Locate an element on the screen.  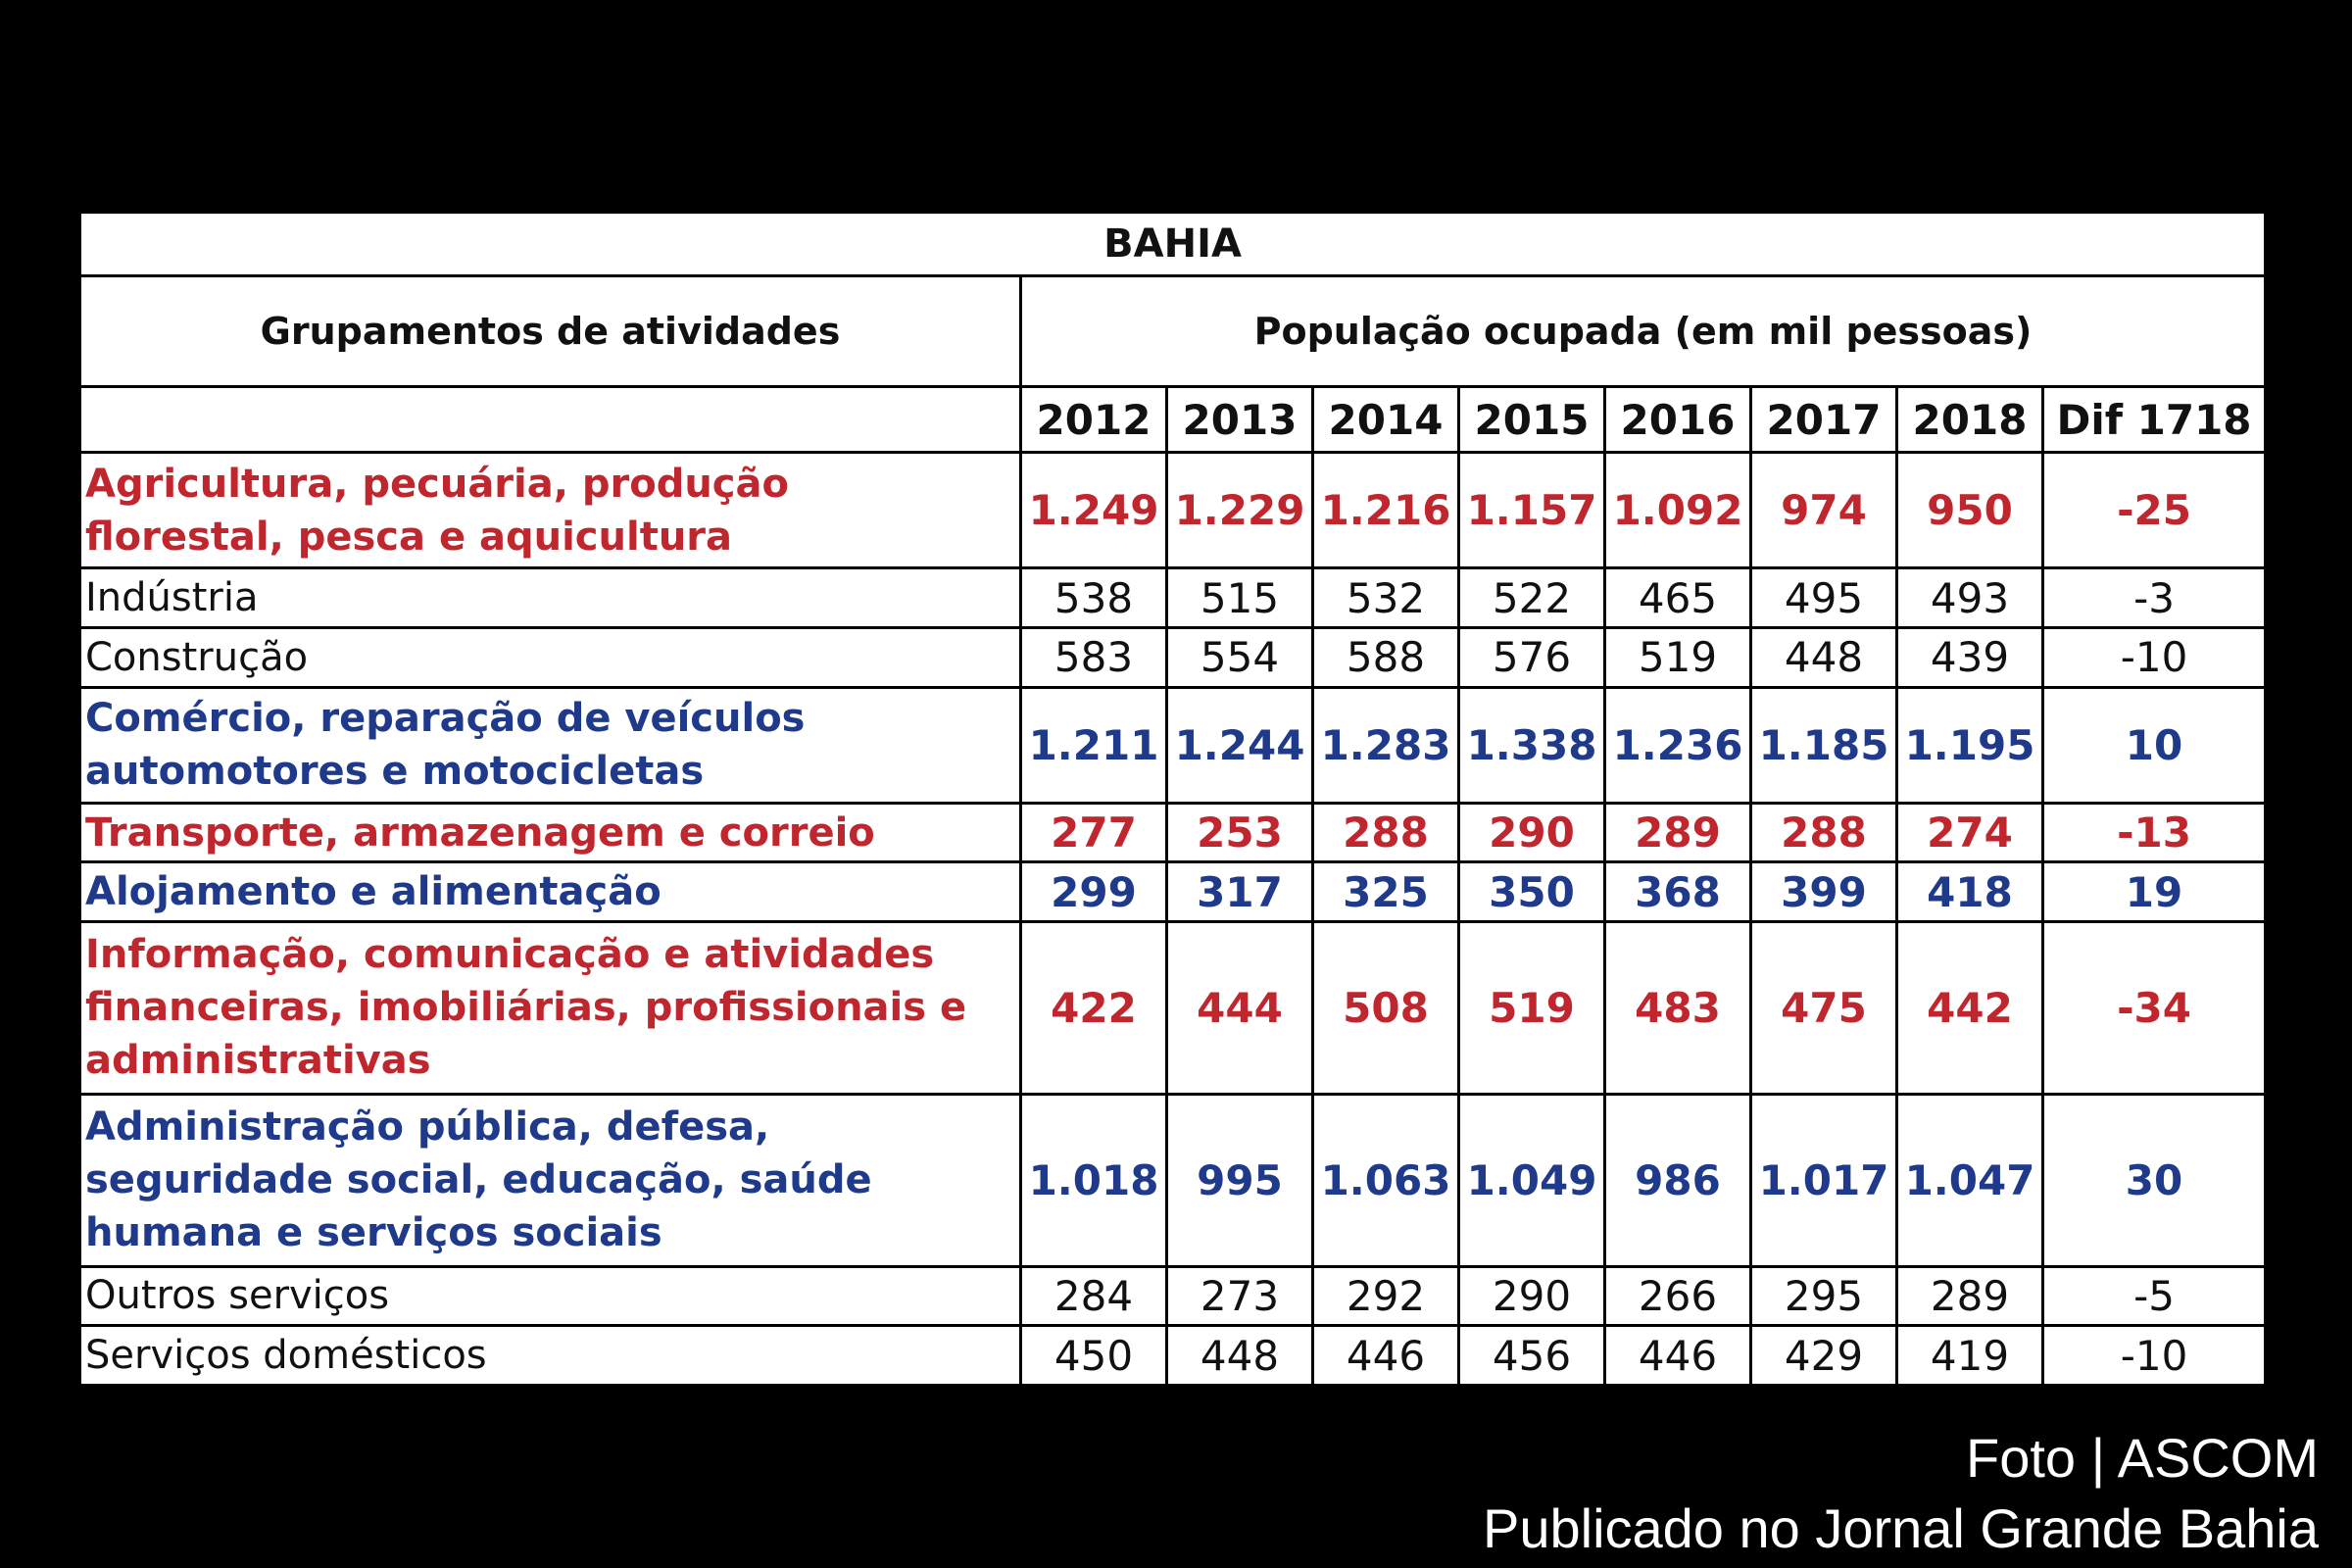
row-label: Serviços domésticos is located at coordinates (550, 1355).